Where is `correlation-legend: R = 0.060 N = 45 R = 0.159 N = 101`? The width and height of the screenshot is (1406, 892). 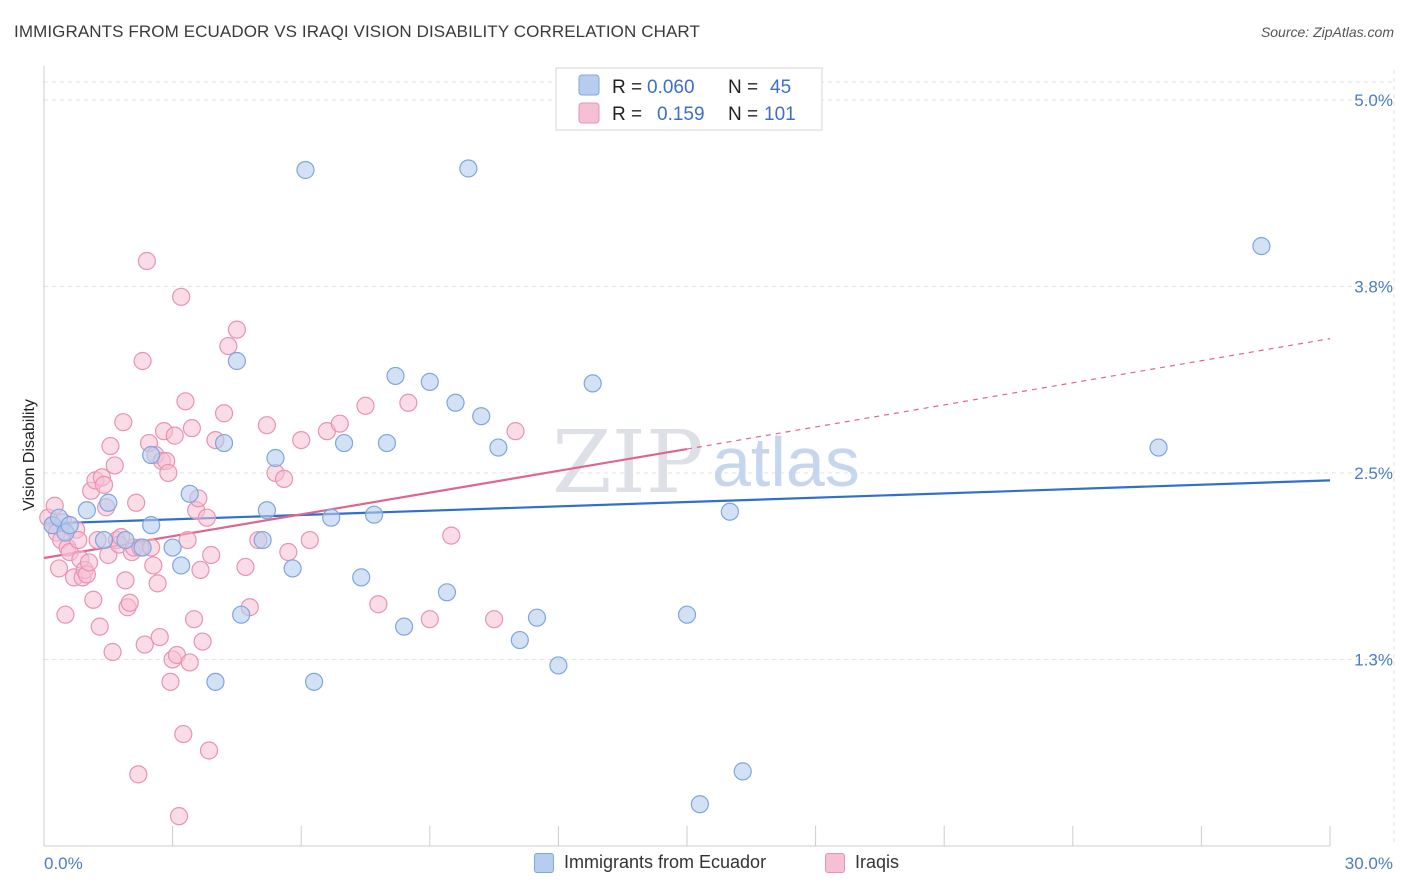
correlation-legend: R = 0.060 N = 45 R = 0.159 N = 101 is located at coordinates (689, 99).